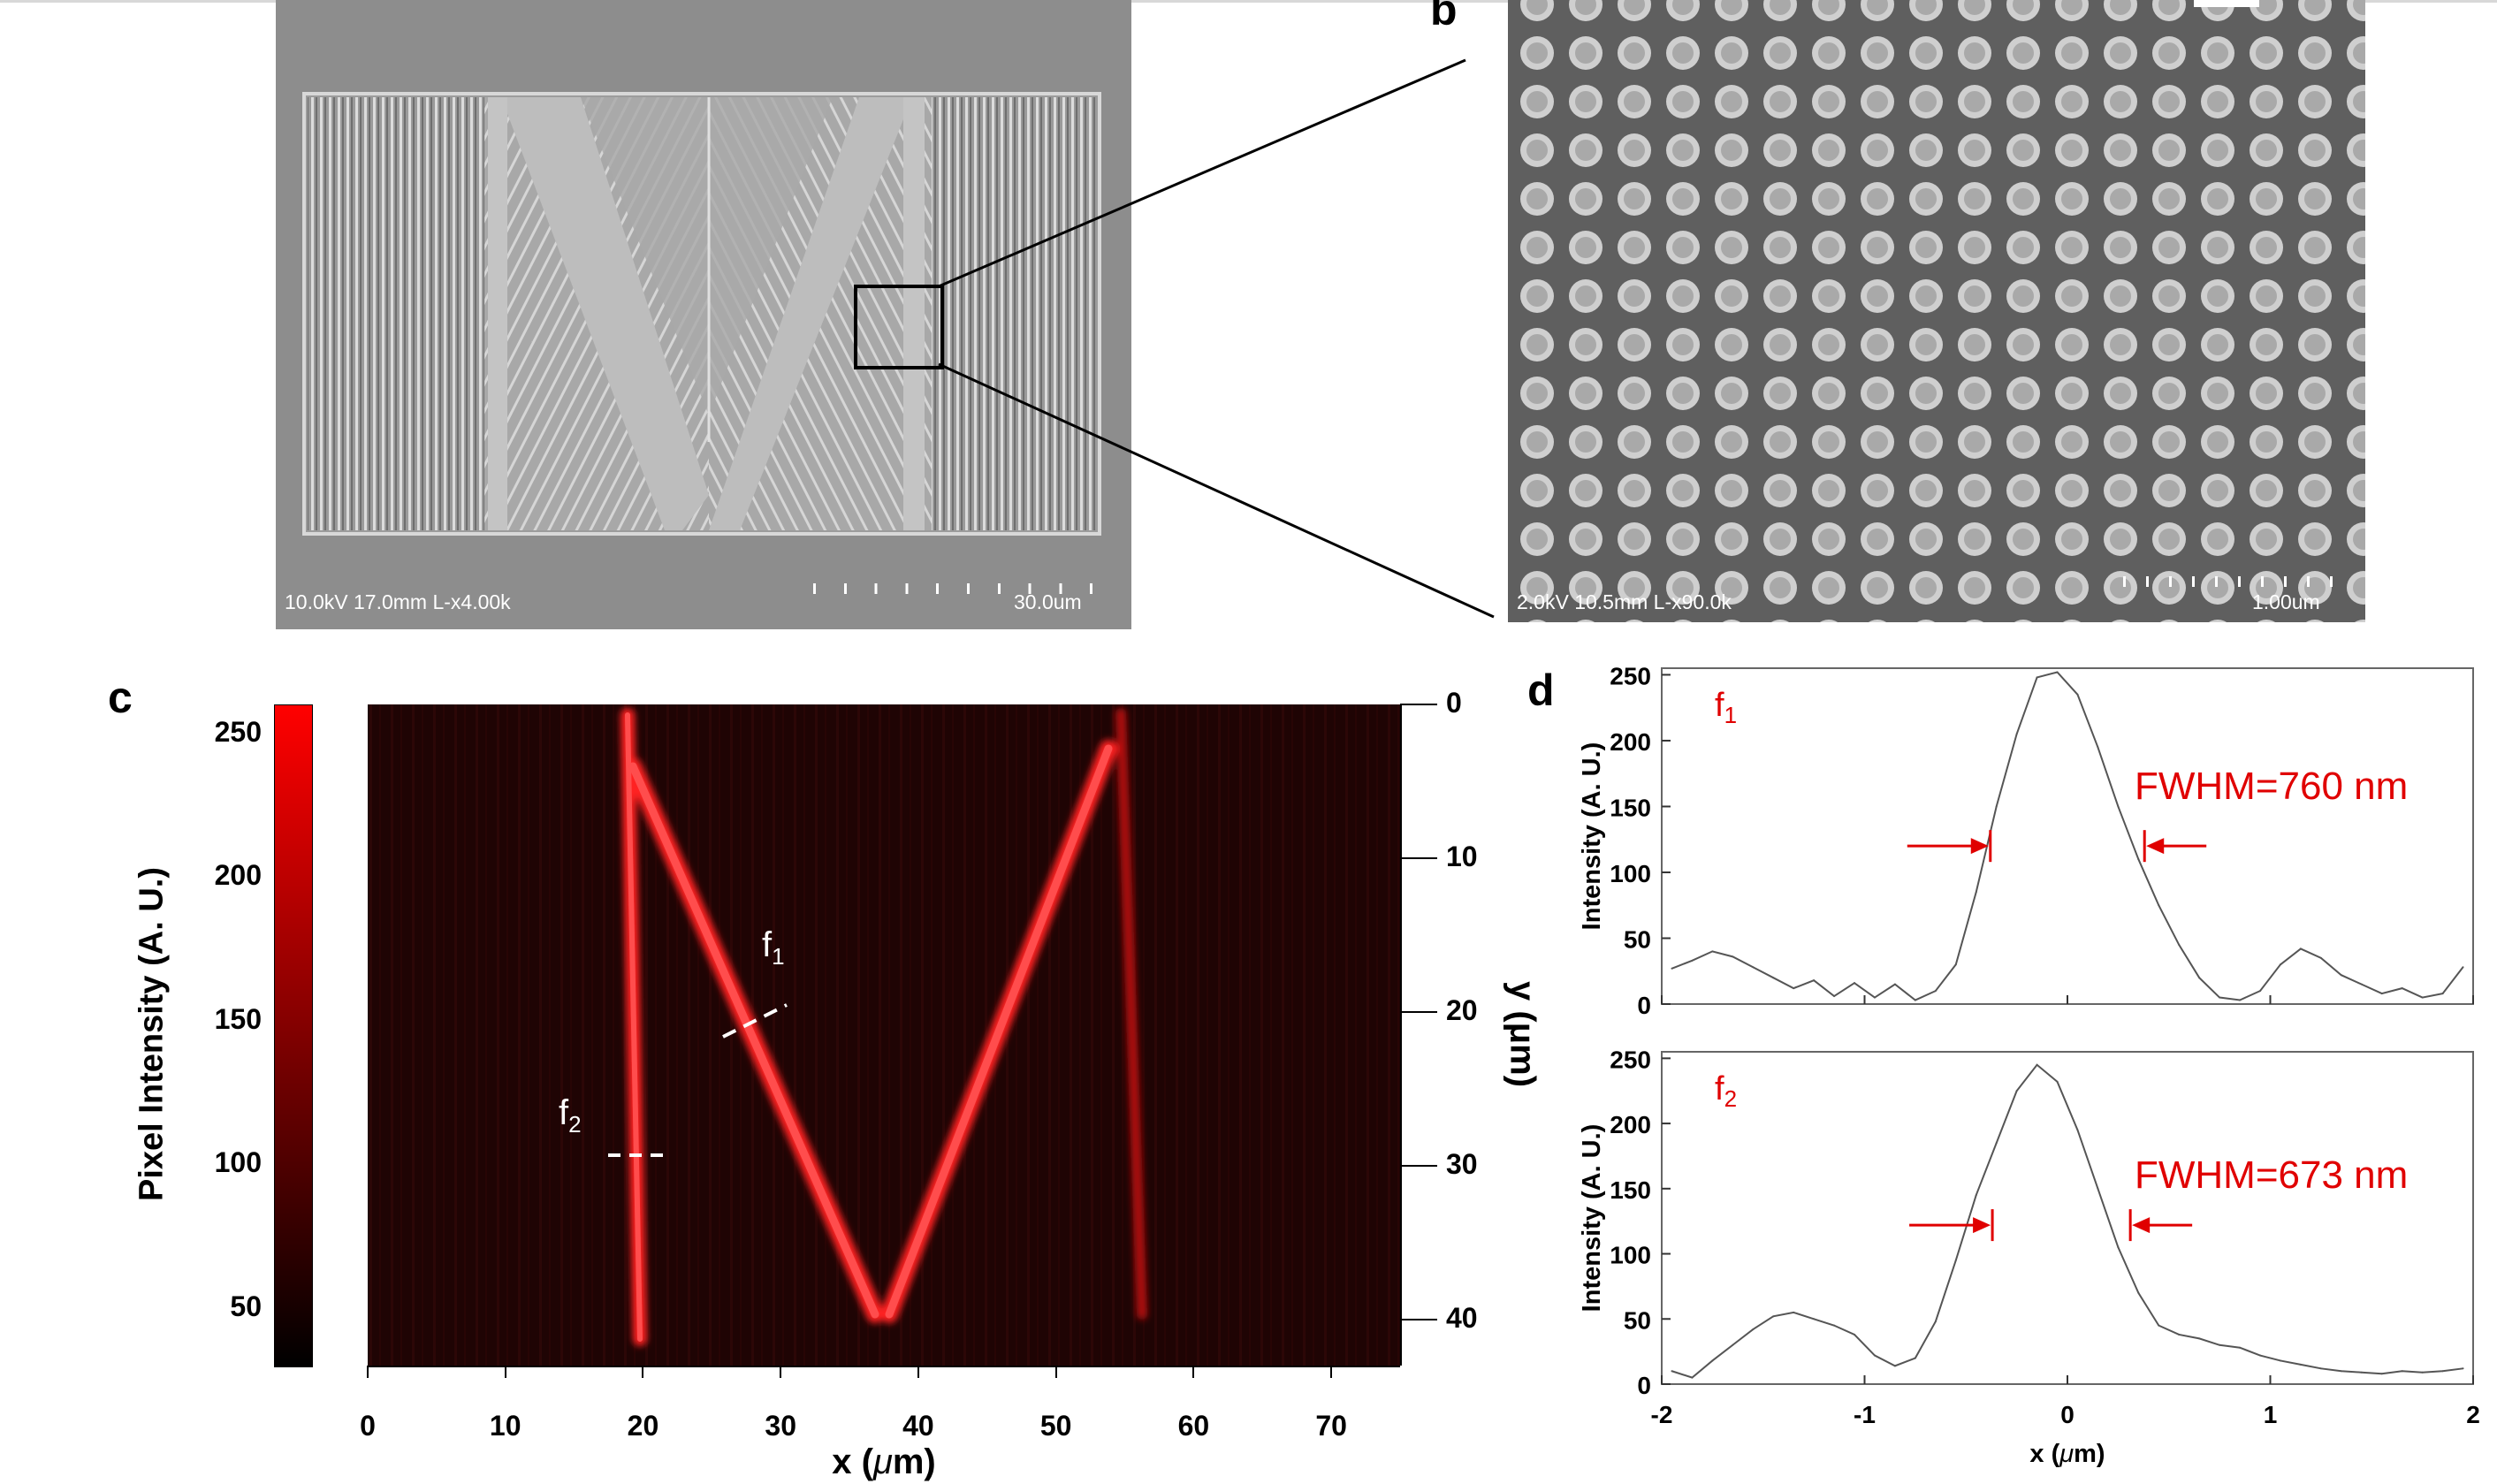 Image resolution: width=2497 pixels, height=1484 pixels. Describe the element at coordinates (773, 947) in the screenshot. I see `f1-marker-label: f1` at that location.